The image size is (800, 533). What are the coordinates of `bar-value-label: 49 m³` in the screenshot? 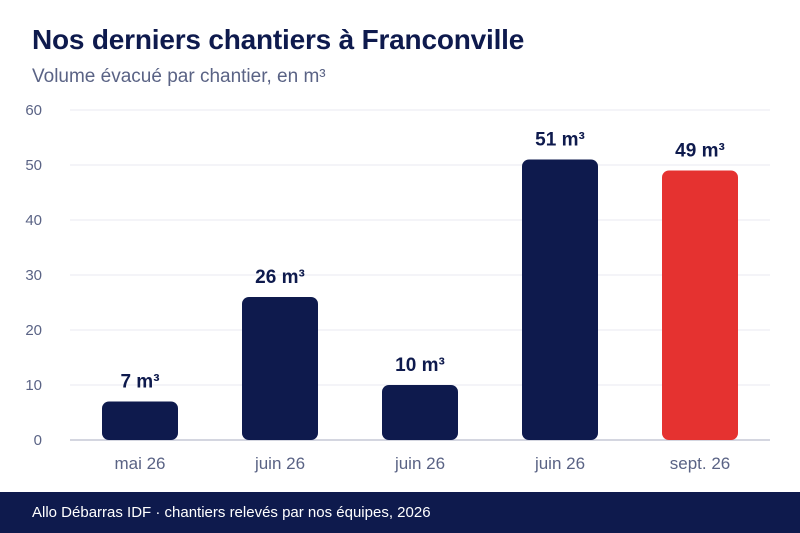 It's located at (700, 151).